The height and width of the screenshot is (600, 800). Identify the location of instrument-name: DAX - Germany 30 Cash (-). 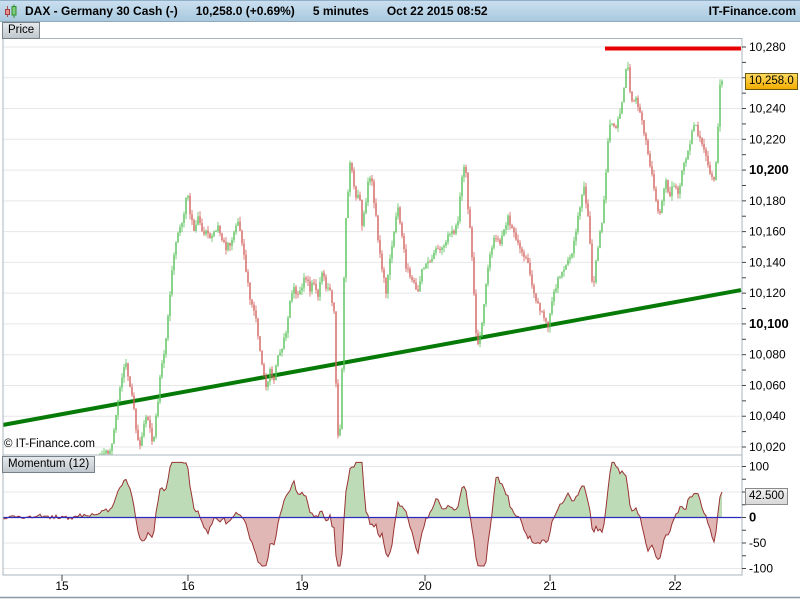
(101, 11).